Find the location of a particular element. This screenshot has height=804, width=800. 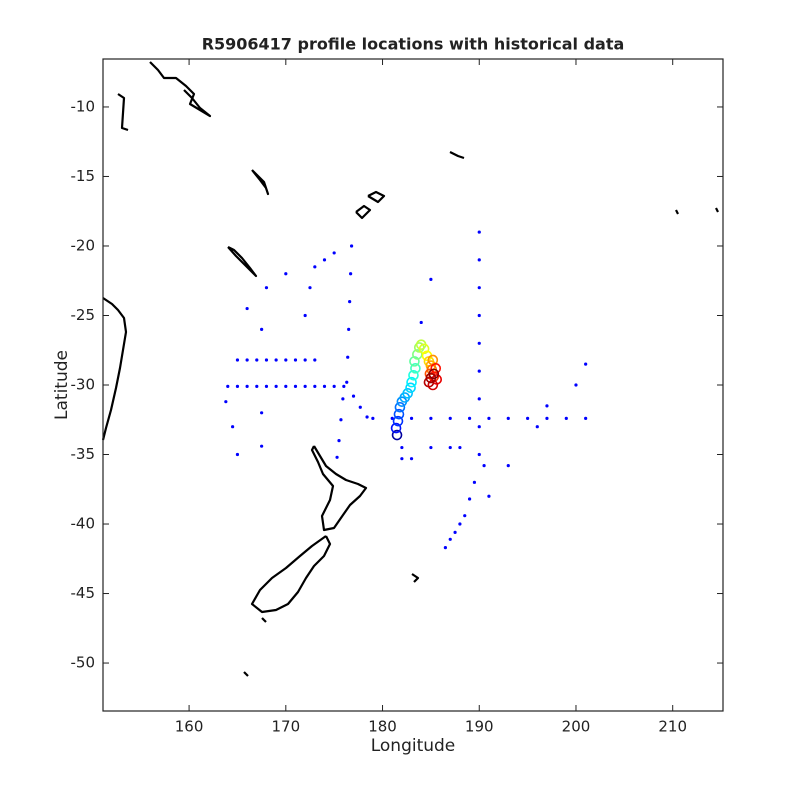

y-tick-label: -40 is located at coordinates (83, 524).